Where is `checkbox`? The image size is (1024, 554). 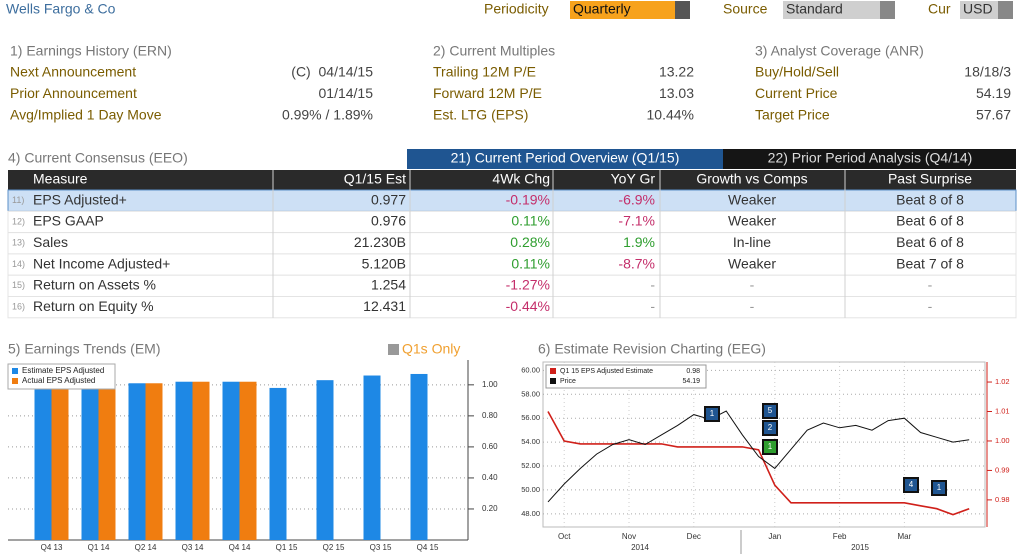
checkbox is located at coordinates (393, 349).